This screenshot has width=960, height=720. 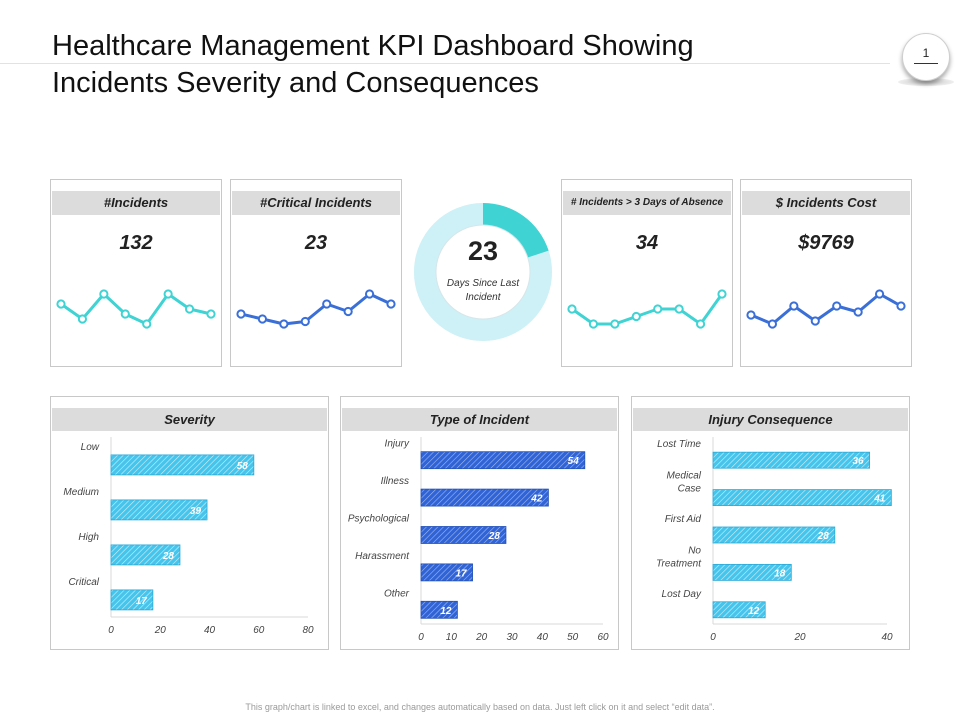 What do you see at coordinates (81, 492) in the screenshot?
I see `category-label: Medium` at bounding box center [81, 492].